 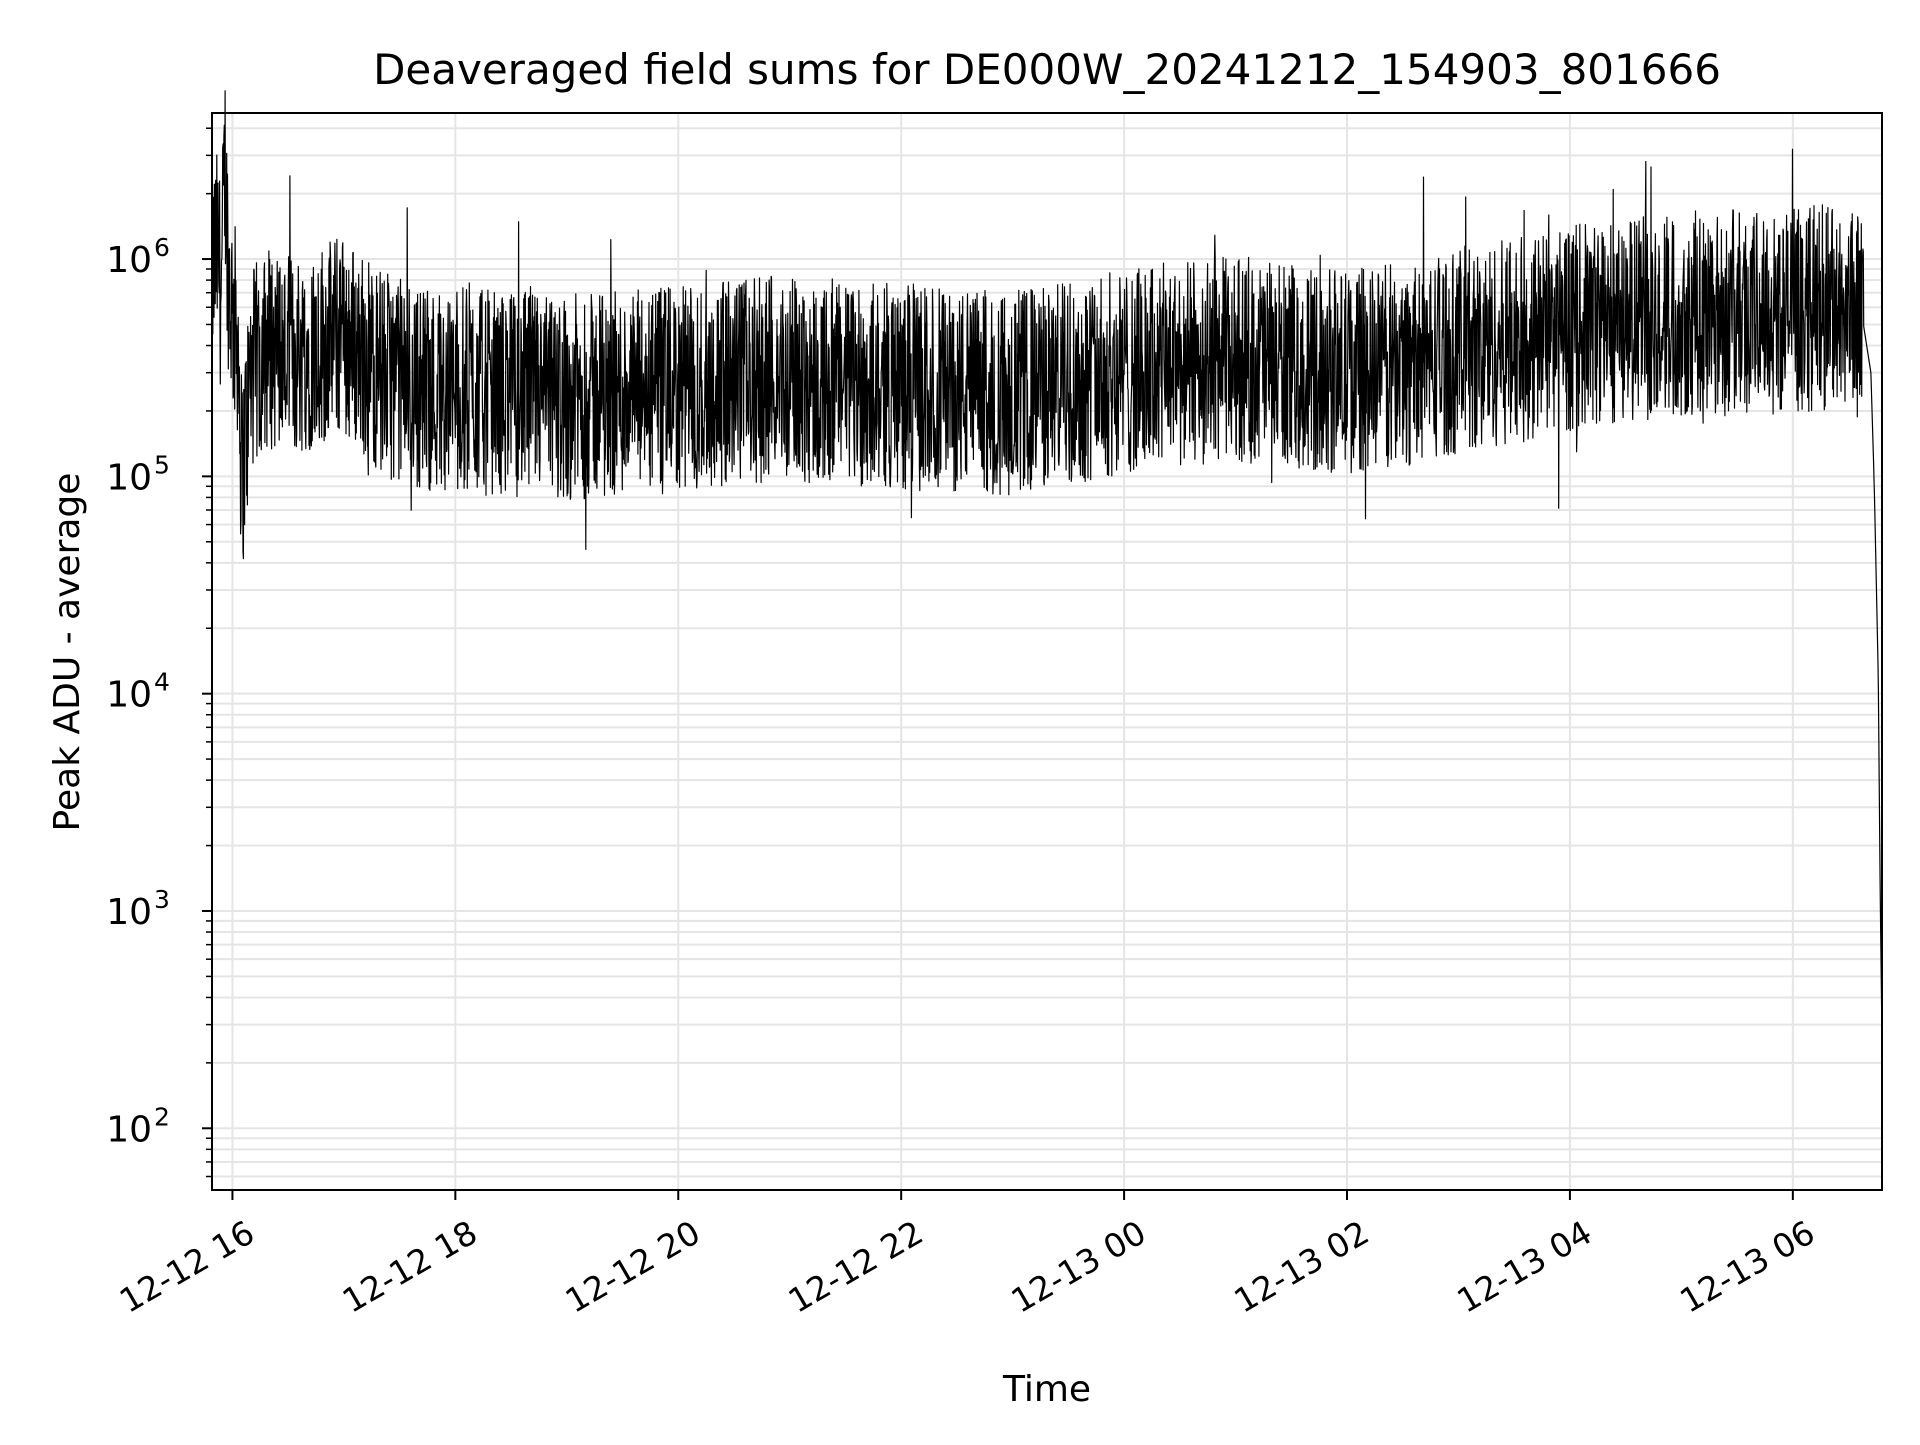 I want to click on y-tick-exponent: 4, so click(x=162, y=682).